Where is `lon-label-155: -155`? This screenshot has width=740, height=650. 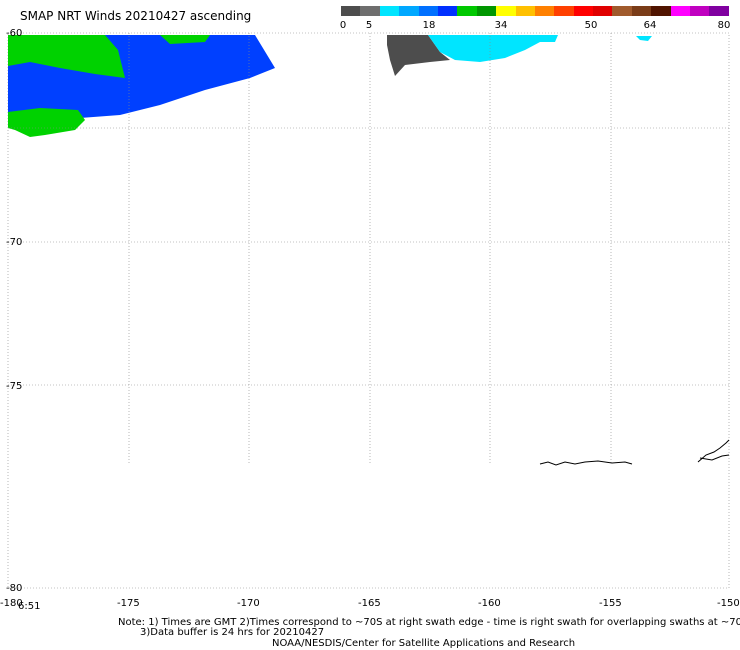
lon-label-155: -155 is located at coordinates (610, 603).